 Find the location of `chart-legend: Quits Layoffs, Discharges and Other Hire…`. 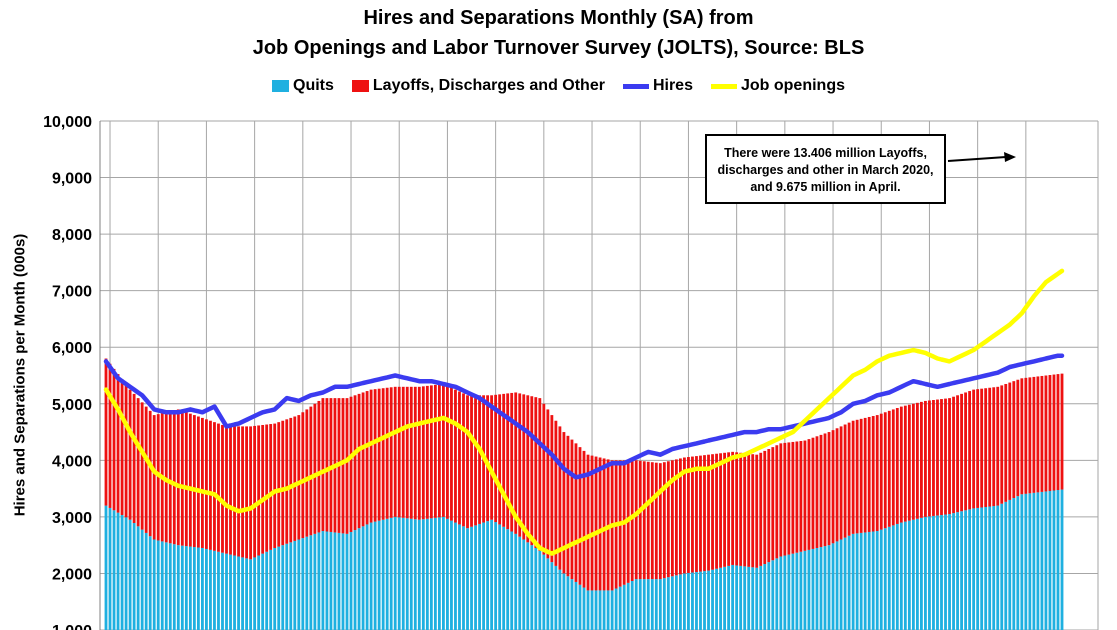

chart-legend: Quits Layoffs, Discharges and Other Hire… is located at coordinates (558, 86).